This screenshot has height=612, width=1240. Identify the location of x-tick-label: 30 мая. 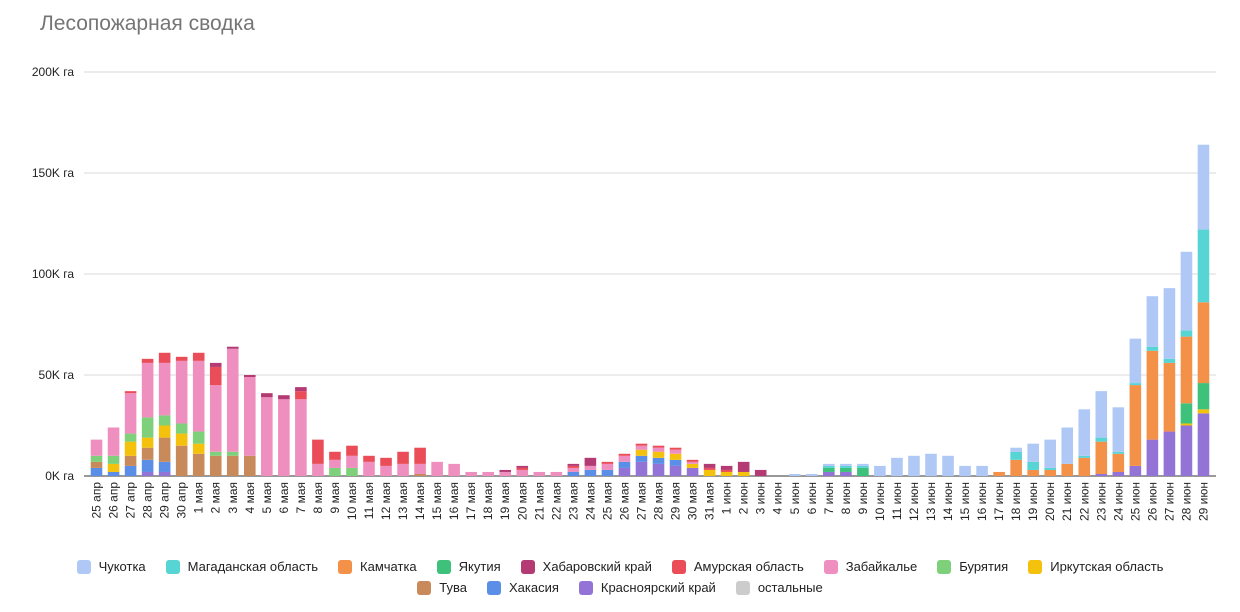
(693, 501).